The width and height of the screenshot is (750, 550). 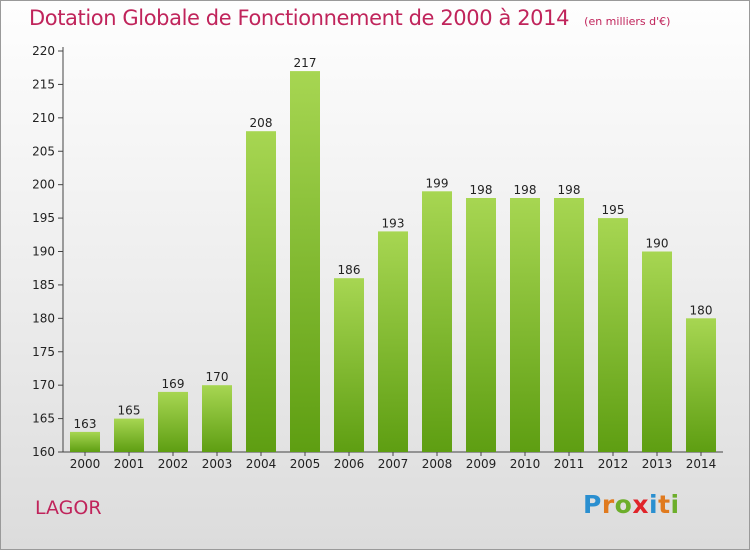 What do you see at coordinates (525, 190) in the screenshot?
I see `data-label-2010: 198` at bounding box center [525, 190].